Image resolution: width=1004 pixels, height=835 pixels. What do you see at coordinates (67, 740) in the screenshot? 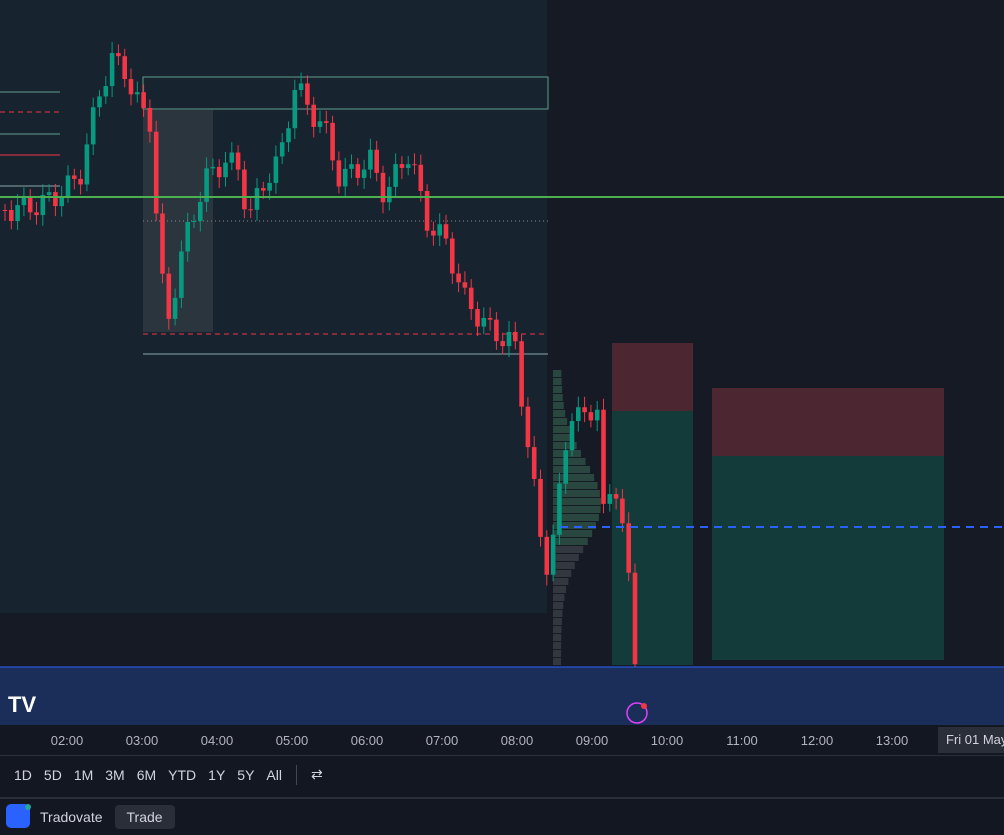
I see `time-label: 02:00` at bounding box center [67, 740].